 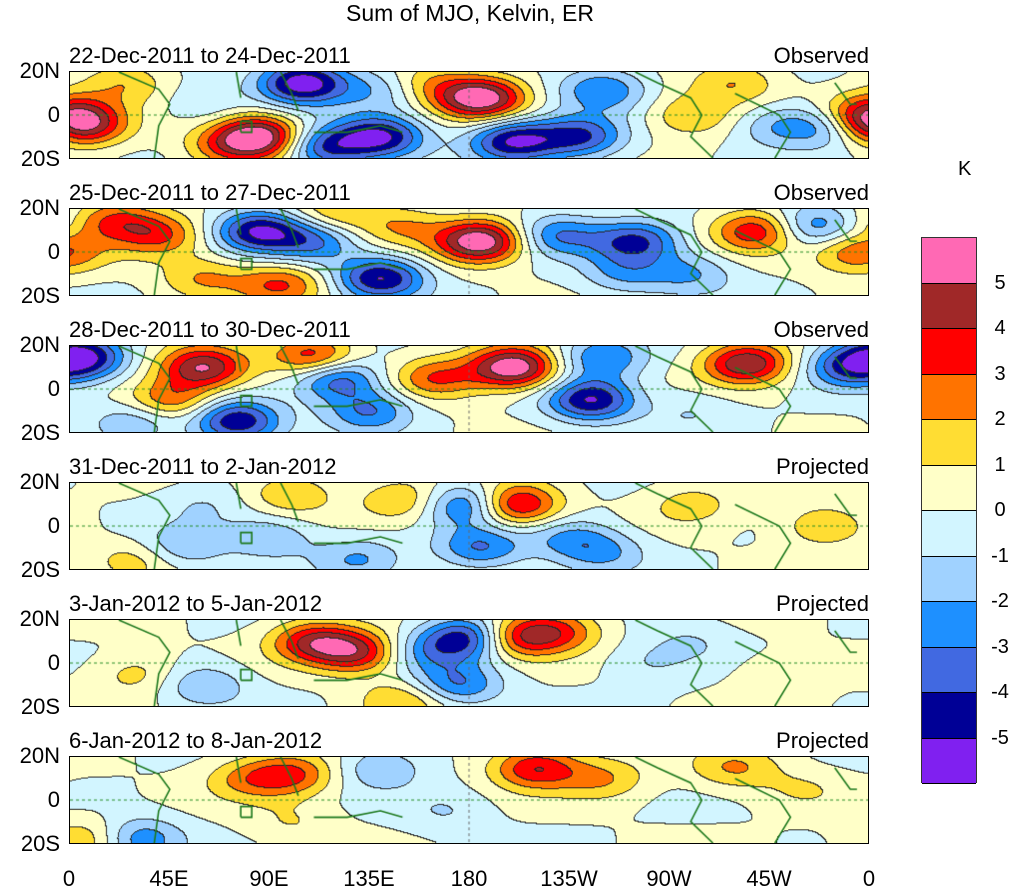 What do you see at coordinates (669, 878) in the screenshot?
I see `x-tick-label: 90W` at bounding box center [669, 878].